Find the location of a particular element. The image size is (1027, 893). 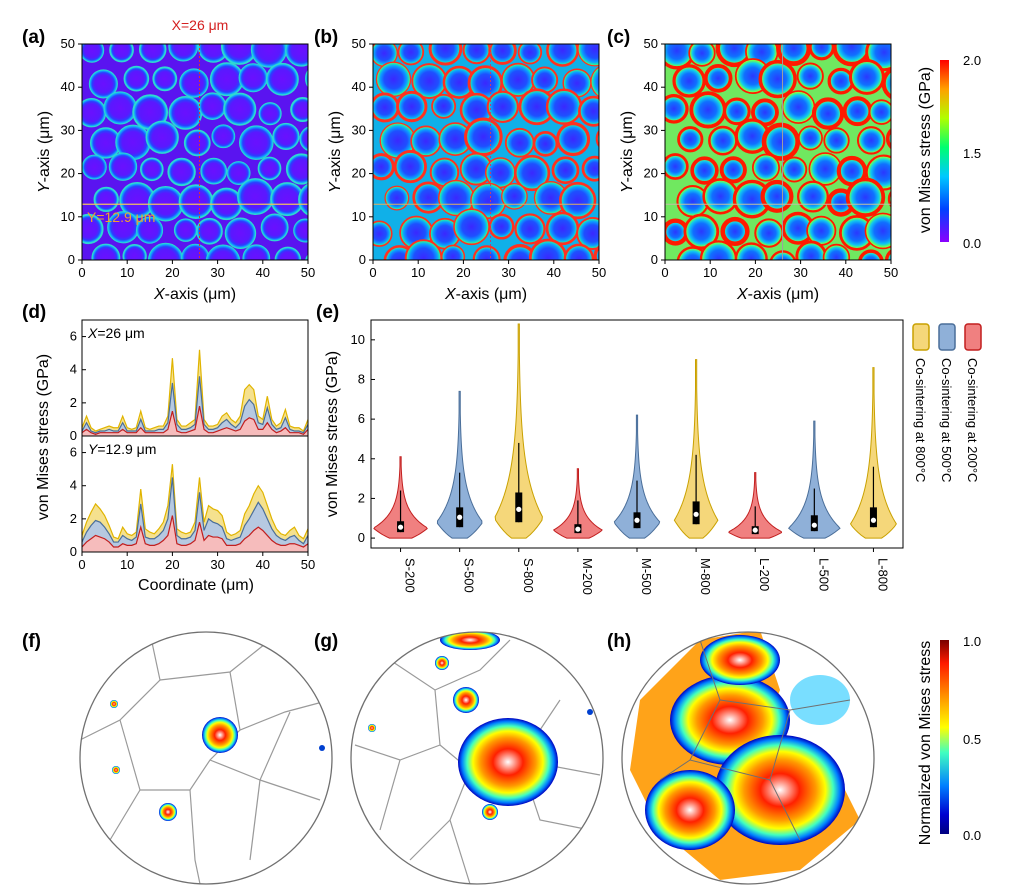

colorbar-bottom-tick: 0.5 is located at coordinates (972, 739).